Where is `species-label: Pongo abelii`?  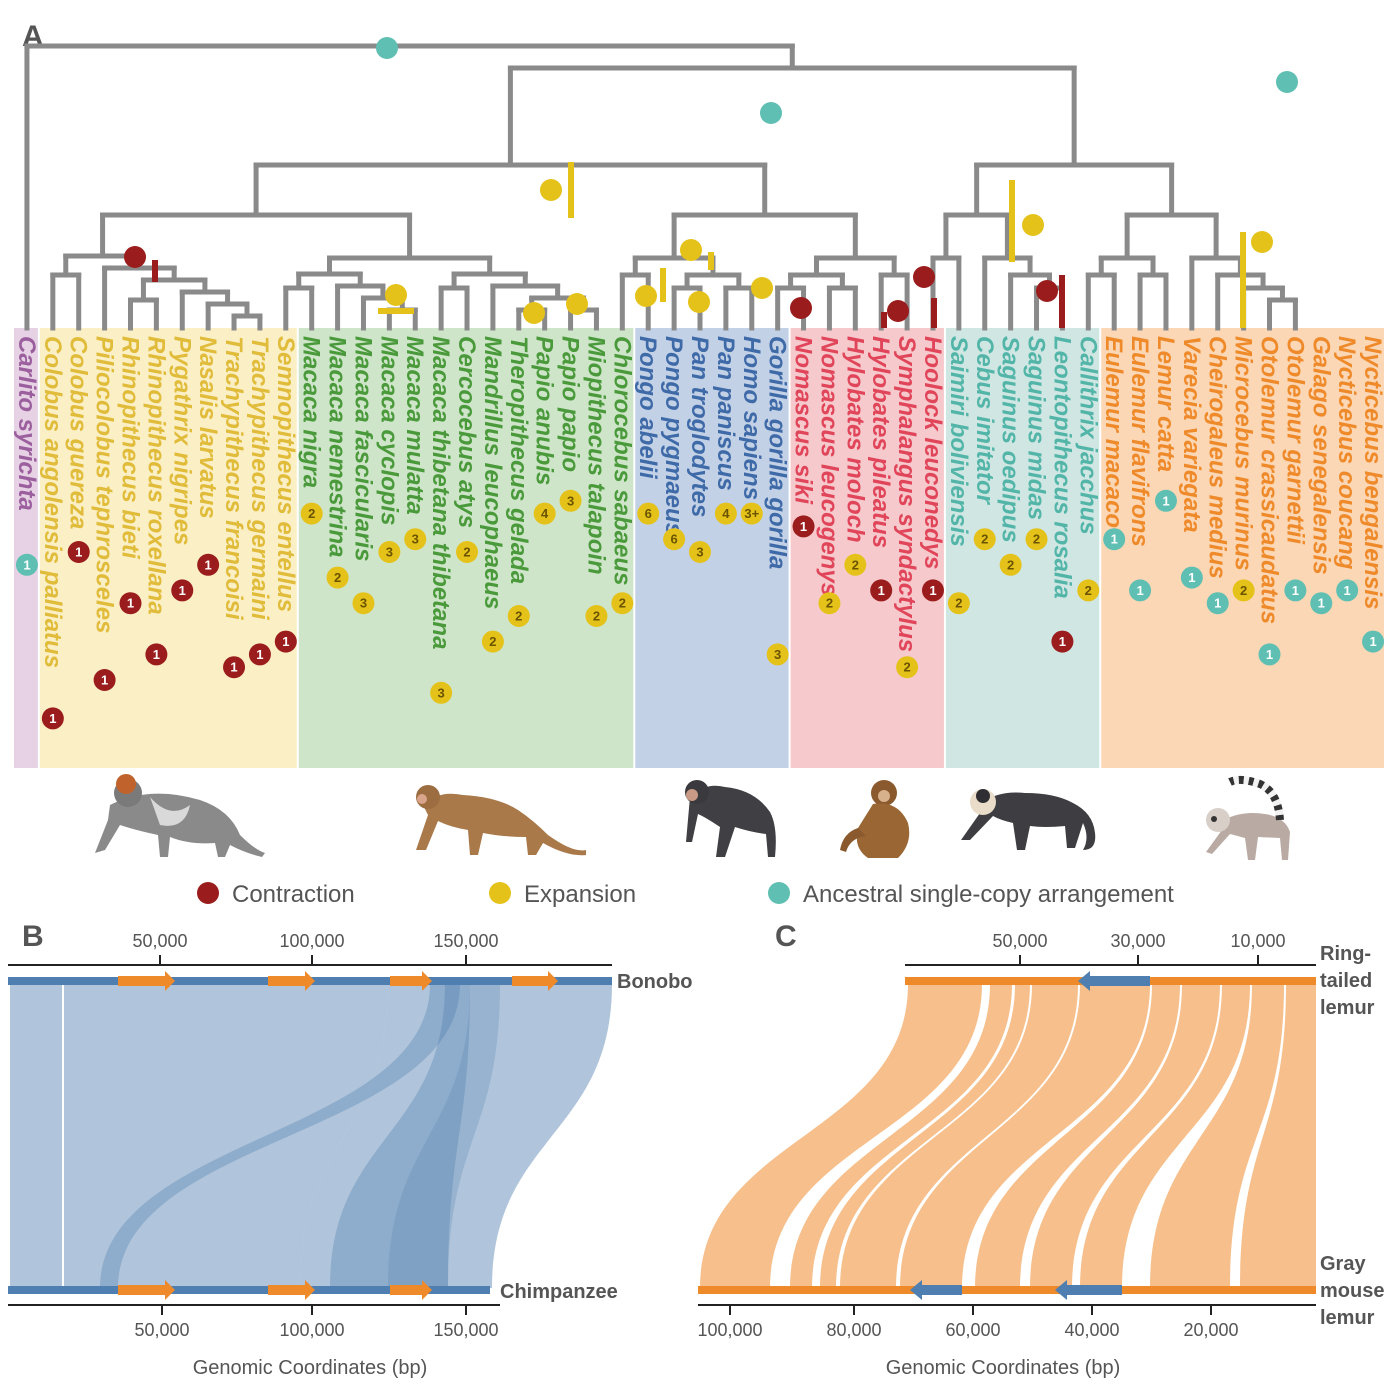 species-label: Pongo abelii is located at coordinates (647, 408).